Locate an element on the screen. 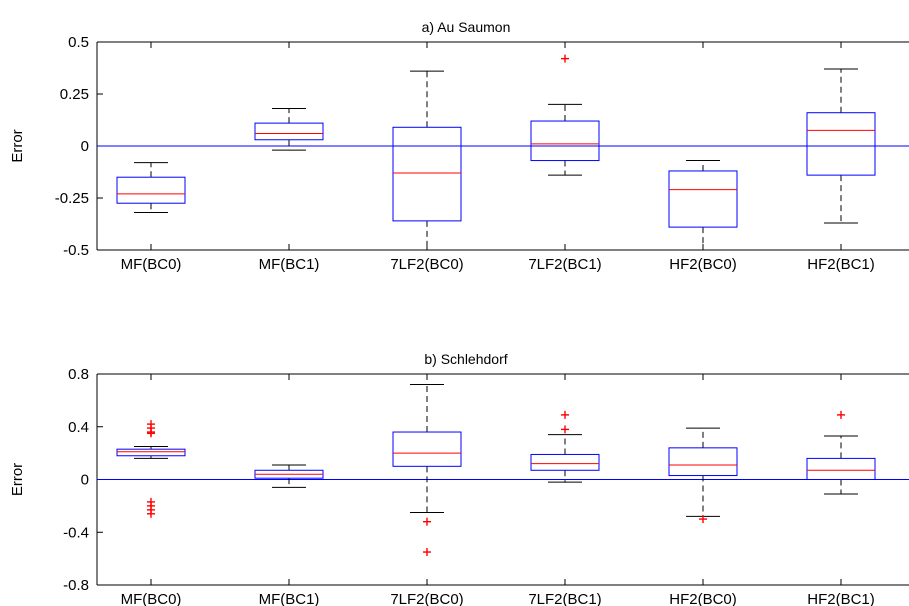  y-tick-label: 0.4 is located at coordinates (78, 427).